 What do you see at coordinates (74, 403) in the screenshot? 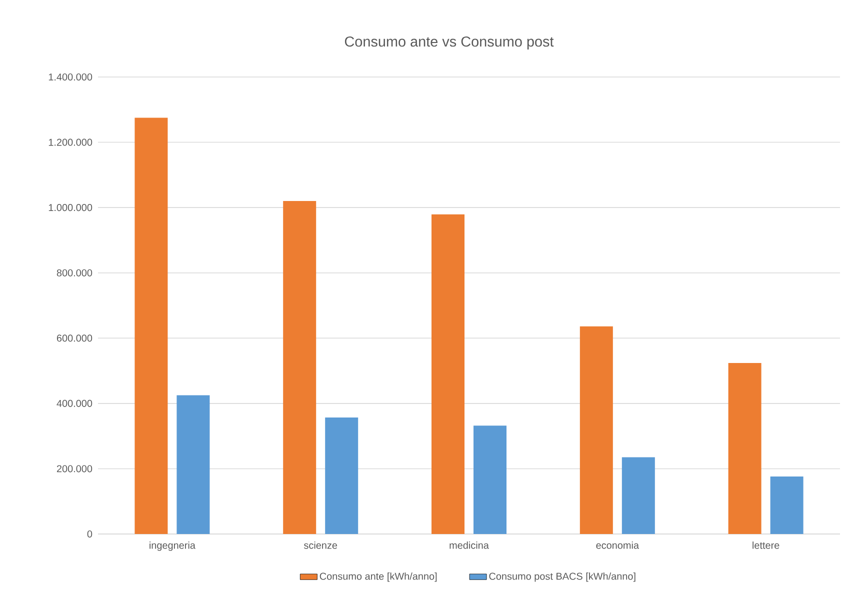
I see `y-tick-label: 400.000` at bounding box center [74, 403].